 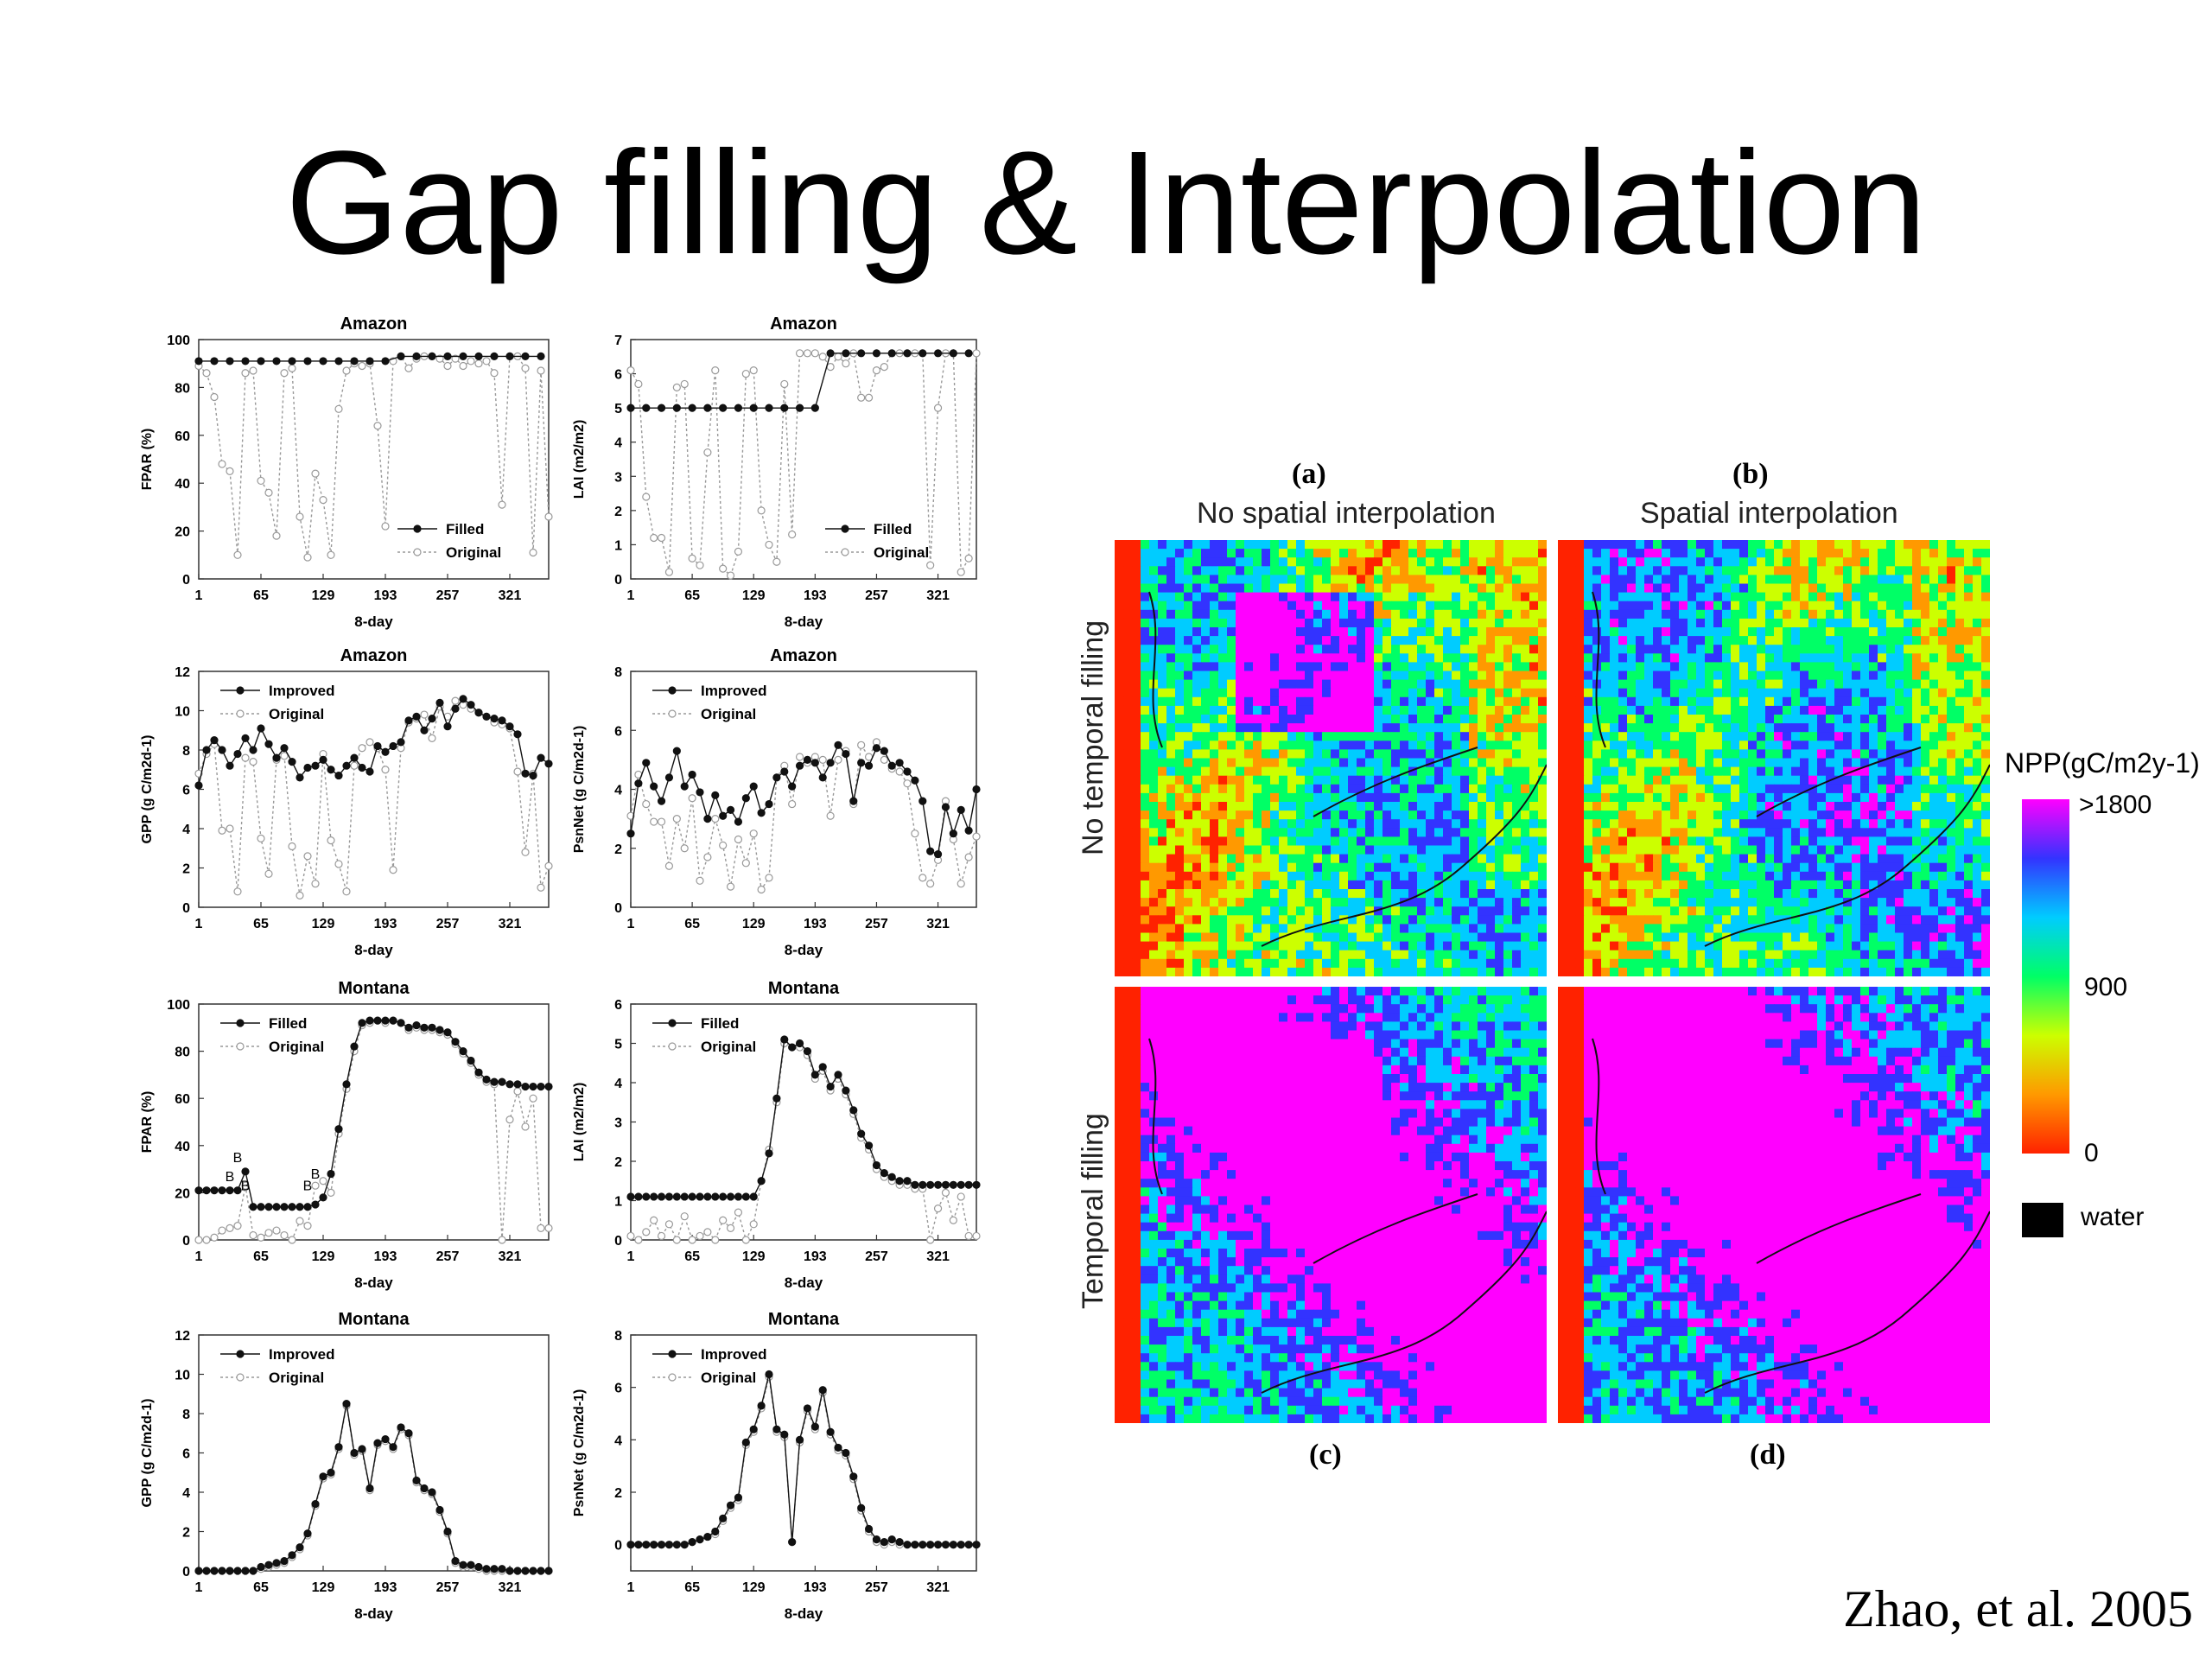 I want to click on water-label: water, so click(x=2113, y=1217).